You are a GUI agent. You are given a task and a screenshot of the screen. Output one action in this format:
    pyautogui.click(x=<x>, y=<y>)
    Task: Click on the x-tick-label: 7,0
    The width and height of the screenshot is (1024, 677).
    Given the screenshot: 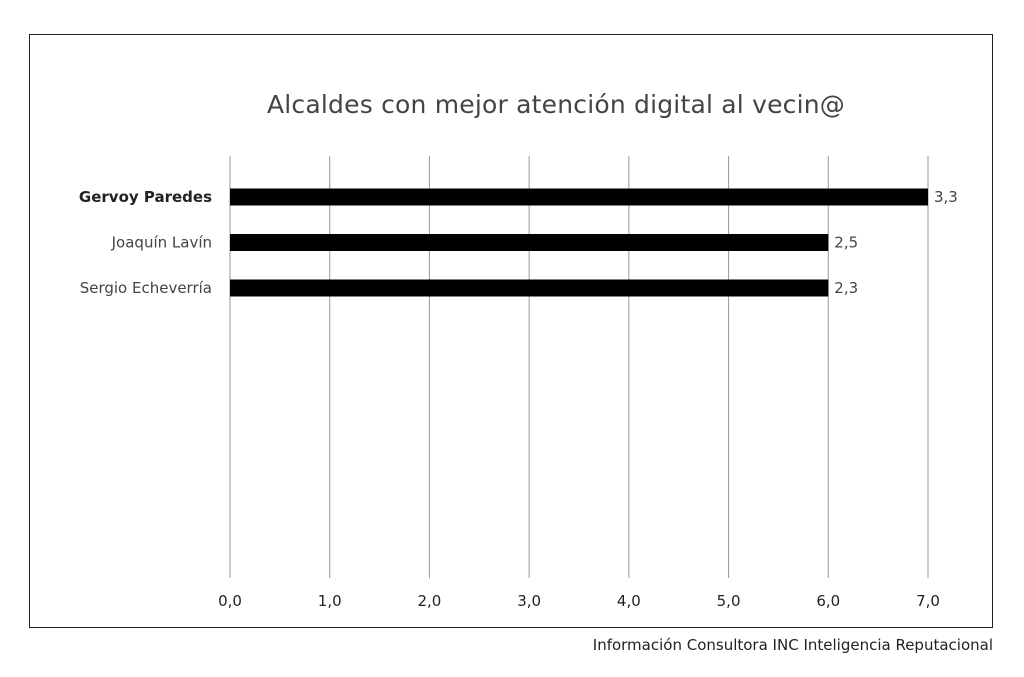 What is the action you would take?
    pyautogui.click(x=928, y=601)
    